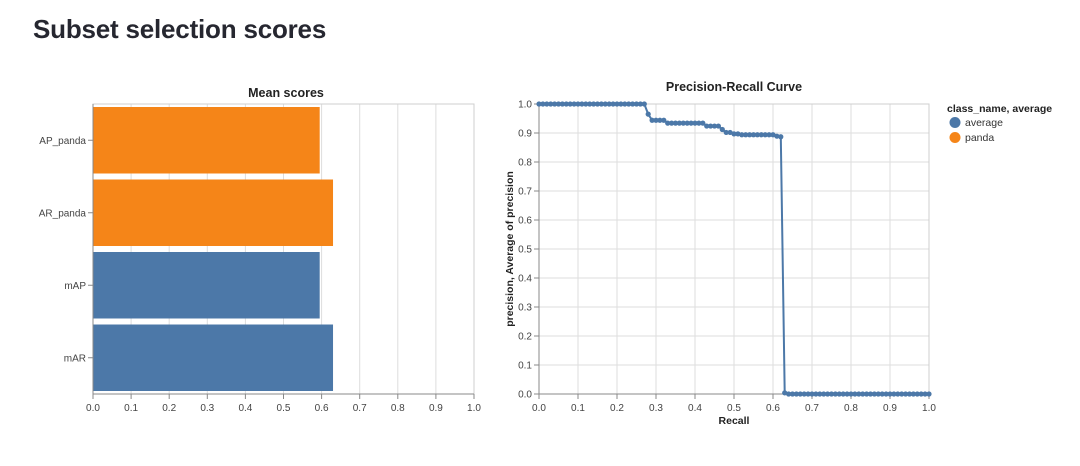 This screenshot has height=466, width=1080. I want to click on pr-y-tick-label: 0.3, so click(525, 308).